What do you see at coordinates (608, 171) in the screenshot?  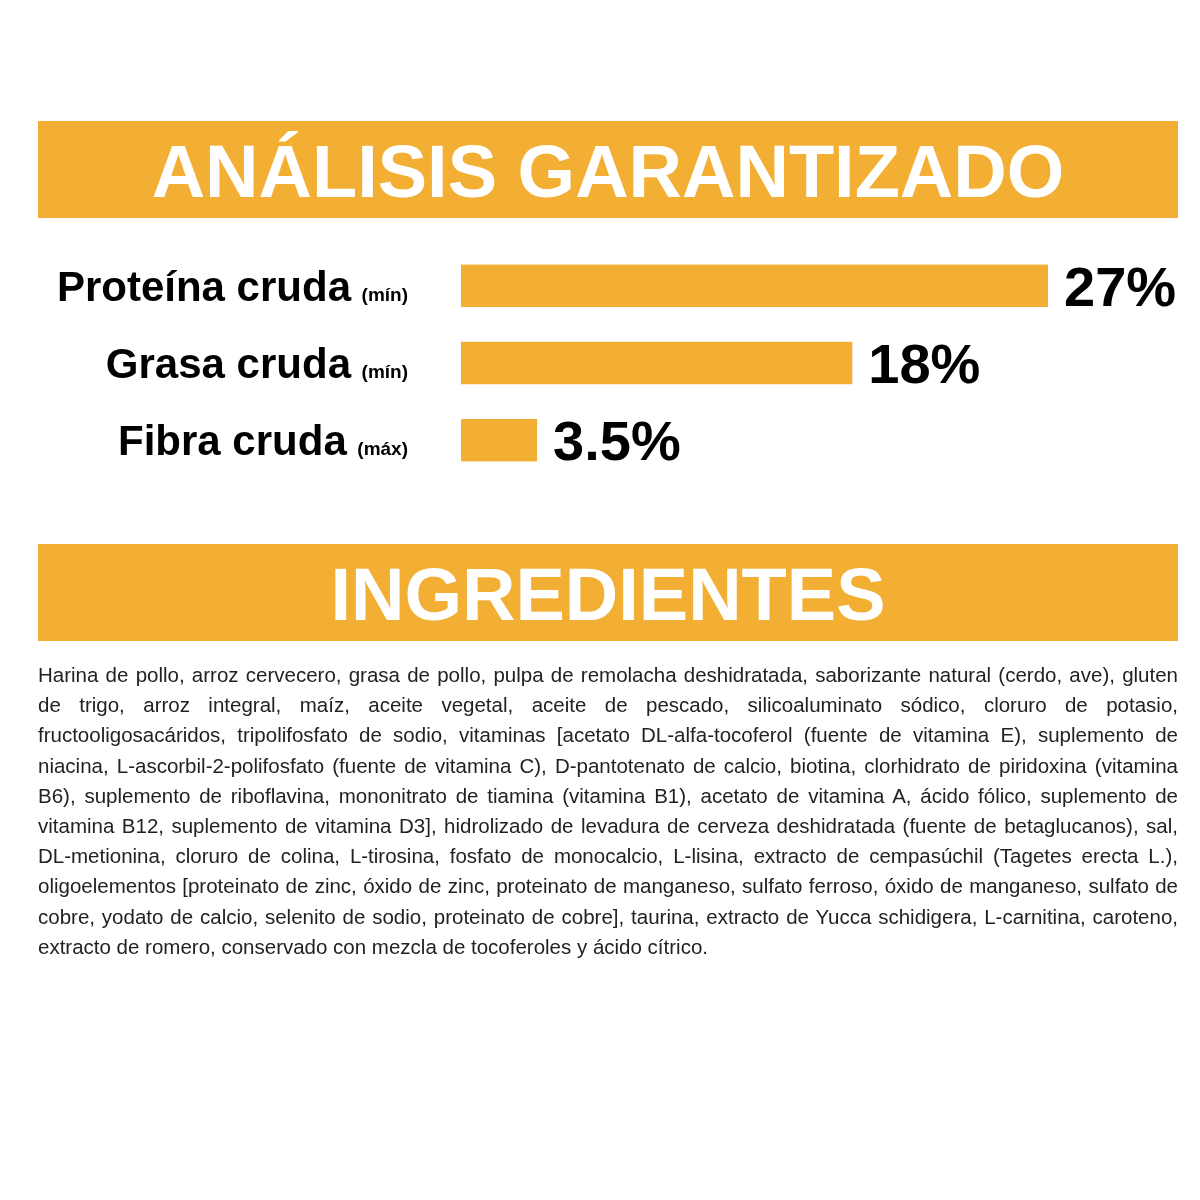 I see `chart-title: ANÁLISIS GARANTIZADO` at bounding box center [608, 171].